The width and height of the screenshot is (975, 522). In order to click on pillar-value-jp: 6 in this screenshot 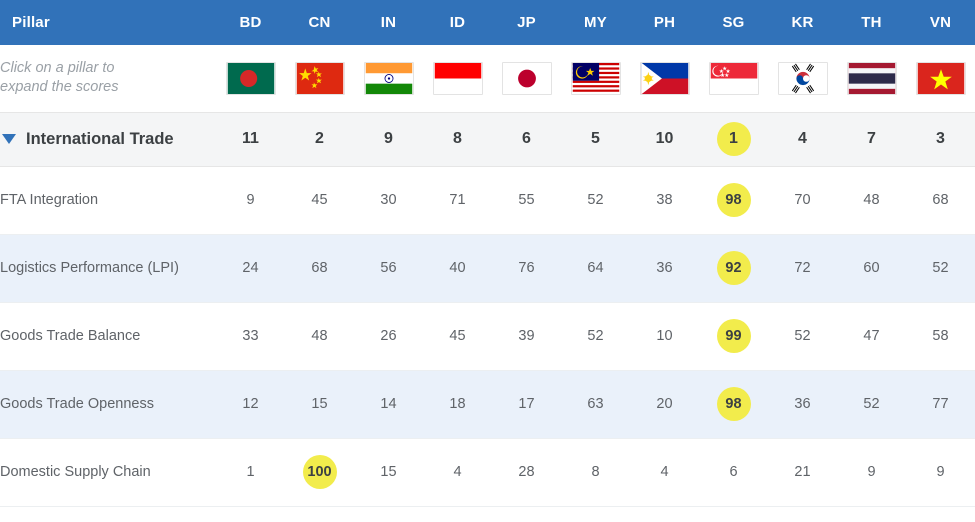, I will do `click(526, 138)`.